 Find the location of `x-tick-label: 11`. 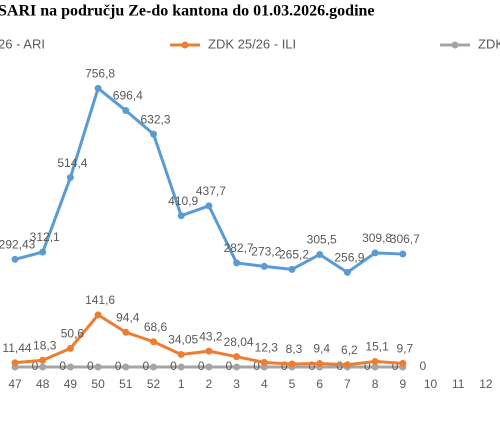

x-tick-label: 11 is located at coordinates (458, 384).